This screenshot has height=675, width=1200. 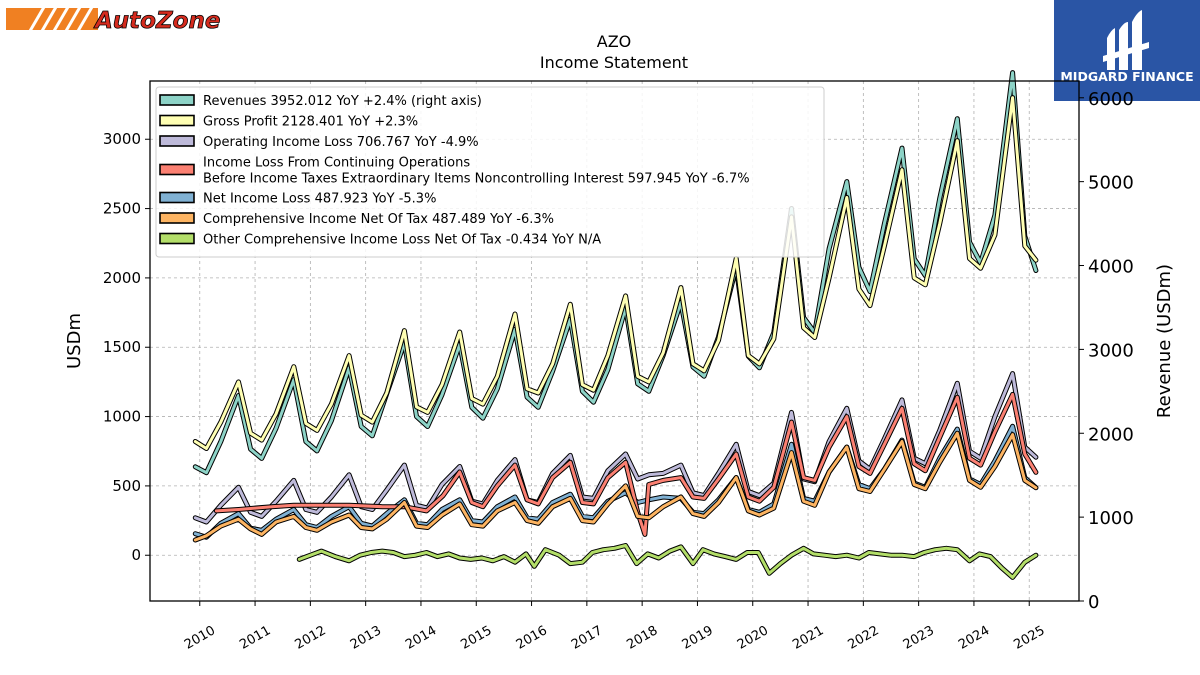 I want to click on legend-entry: Gross Profit 2128.401 YoY +2.3%, so click(x=310, y=122).